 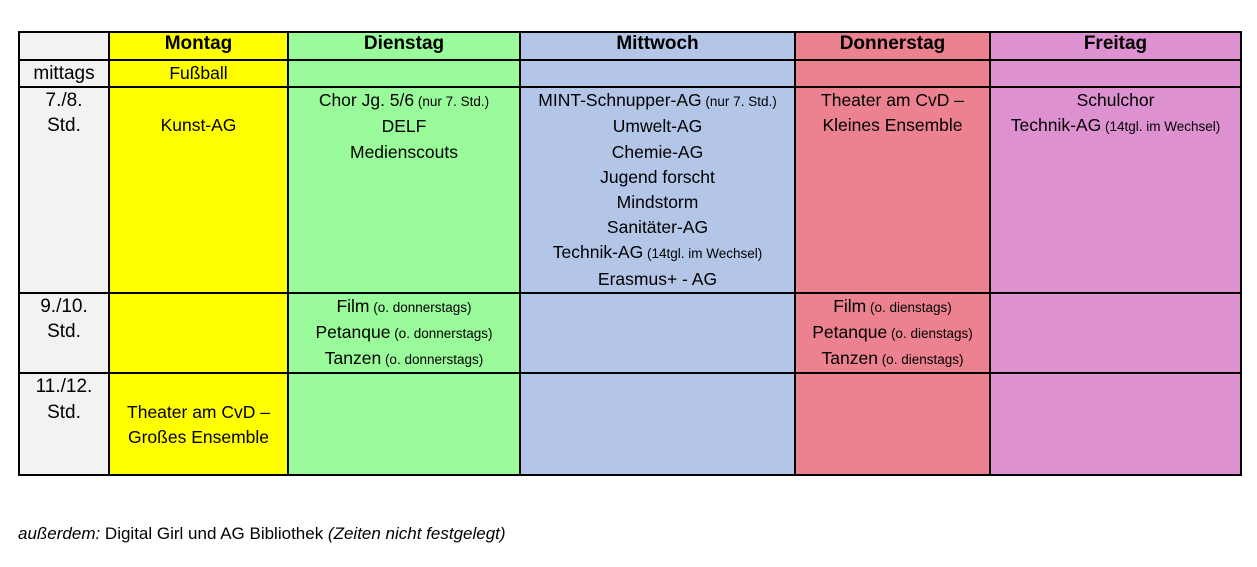 I want to click on activity-line: Chor Jg. 5/6 (nur 7. Std.), so click(x=404, y=101).